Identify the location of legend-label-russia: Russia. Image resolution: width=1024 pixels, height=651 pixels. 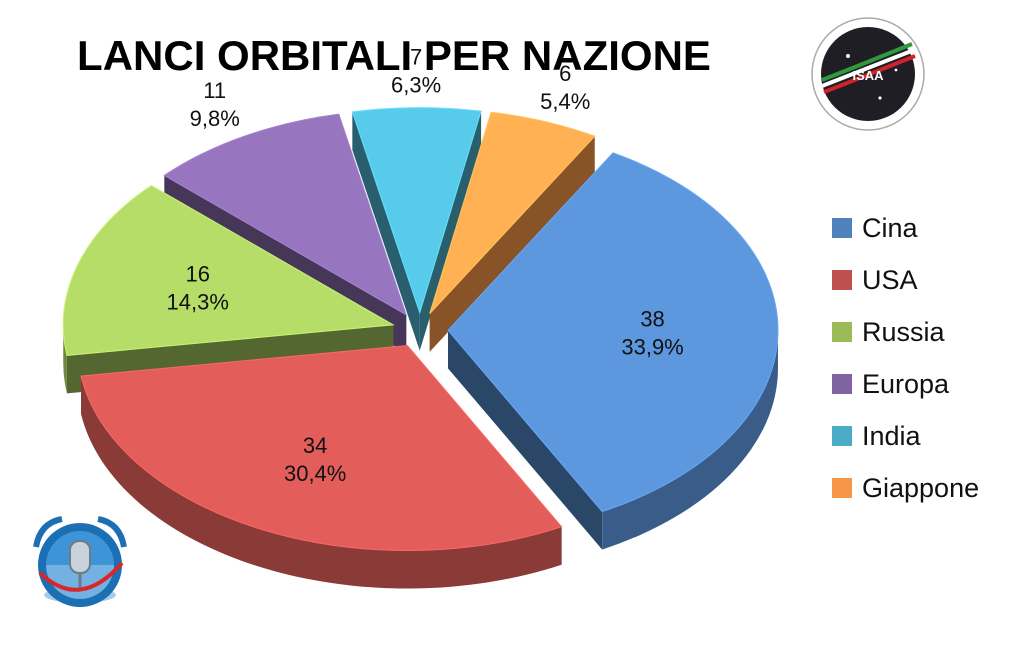
(904, 332).